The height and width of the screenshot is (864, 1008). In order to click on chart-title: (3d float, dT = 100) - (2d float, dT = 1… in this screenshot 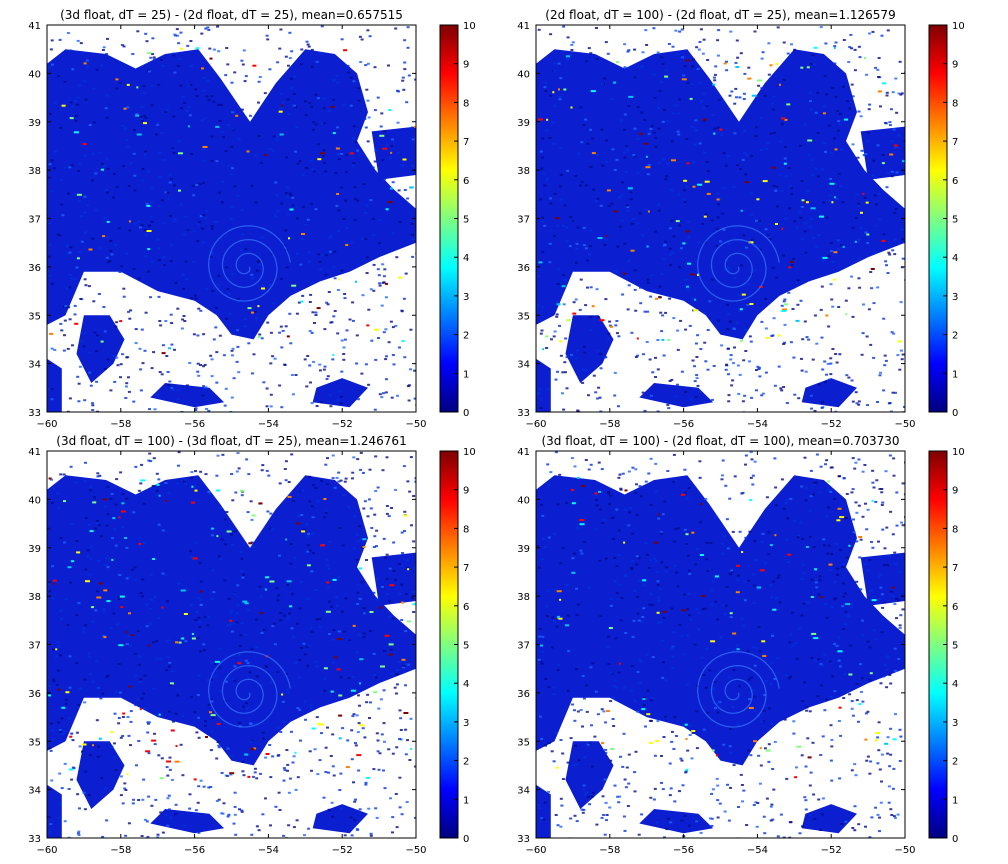, I will do `click(720, 441)`.